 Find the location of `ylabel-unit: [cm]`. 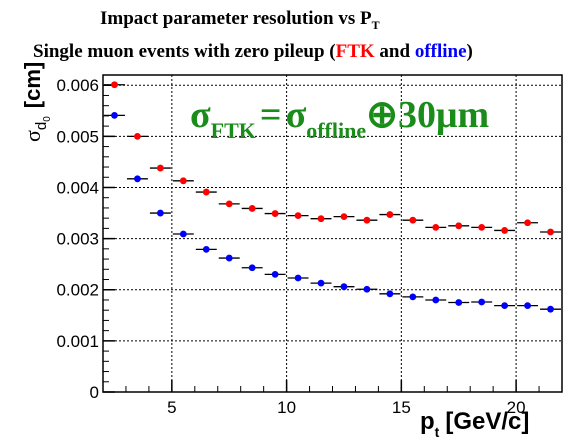

ylabel-unit: [cm] is located at coordinates (32, 85).